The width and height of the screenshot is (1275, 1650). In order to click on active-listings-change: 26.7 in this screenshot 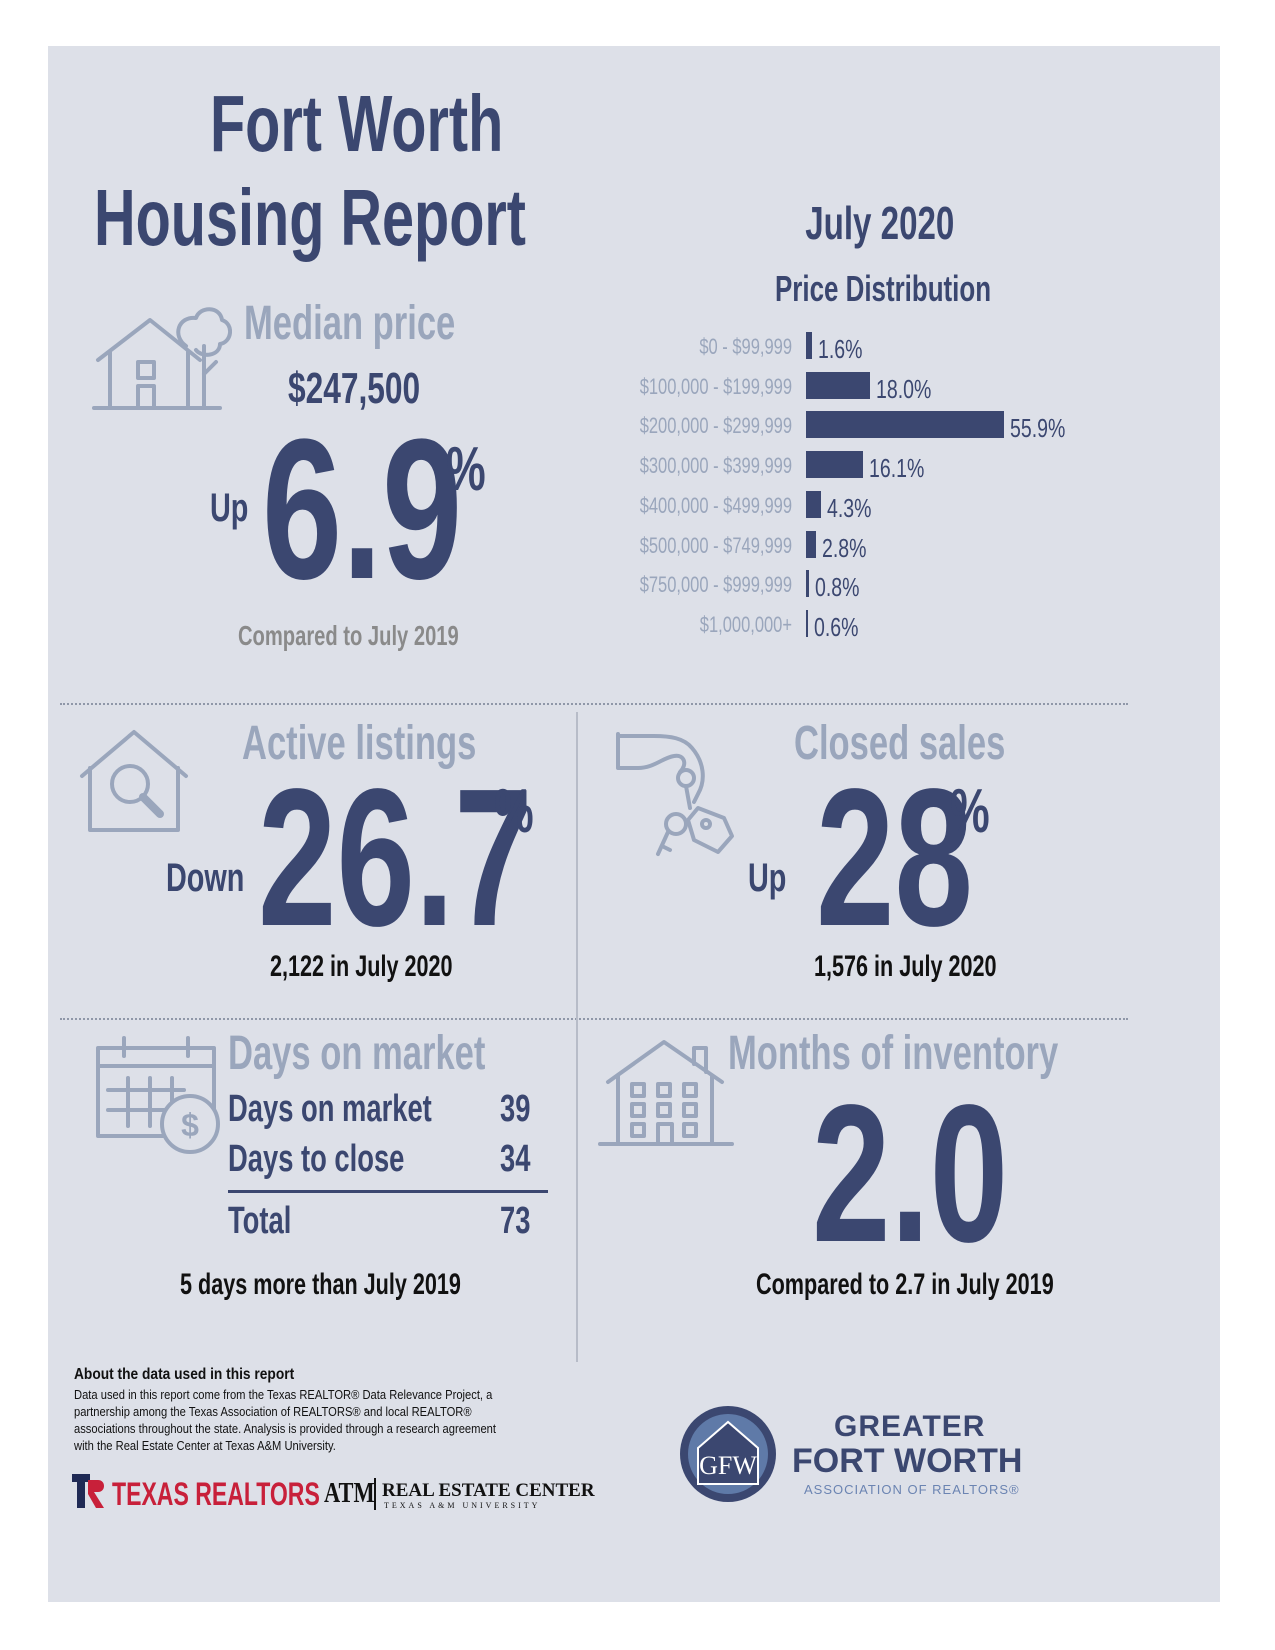, I will do `click(395, 857)`.